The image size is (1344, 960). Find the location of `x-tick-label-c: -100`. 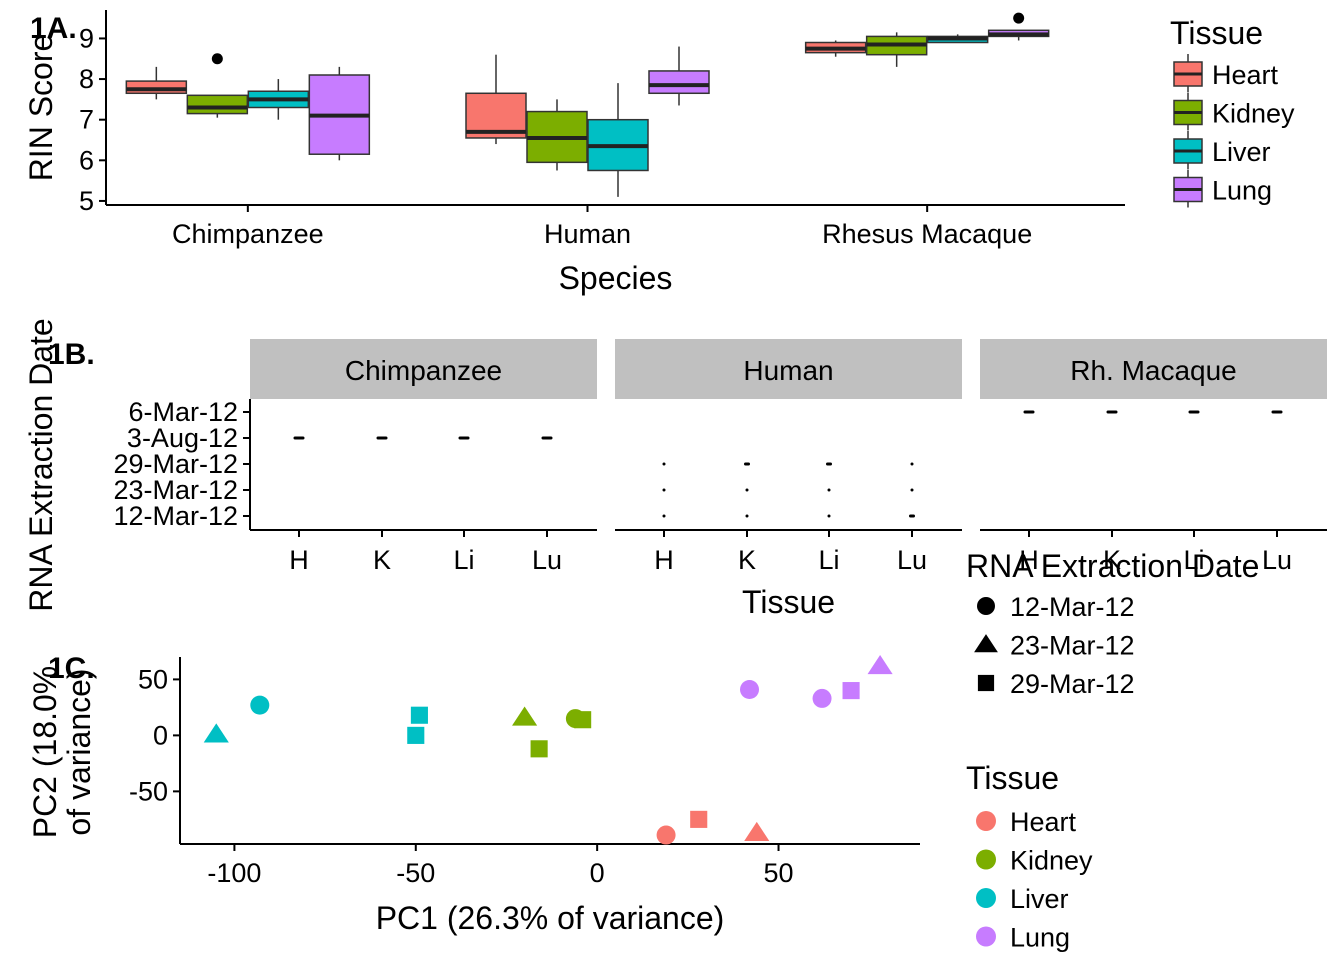

x-tick-label-c: -100 is located at coordinates (234, 873).